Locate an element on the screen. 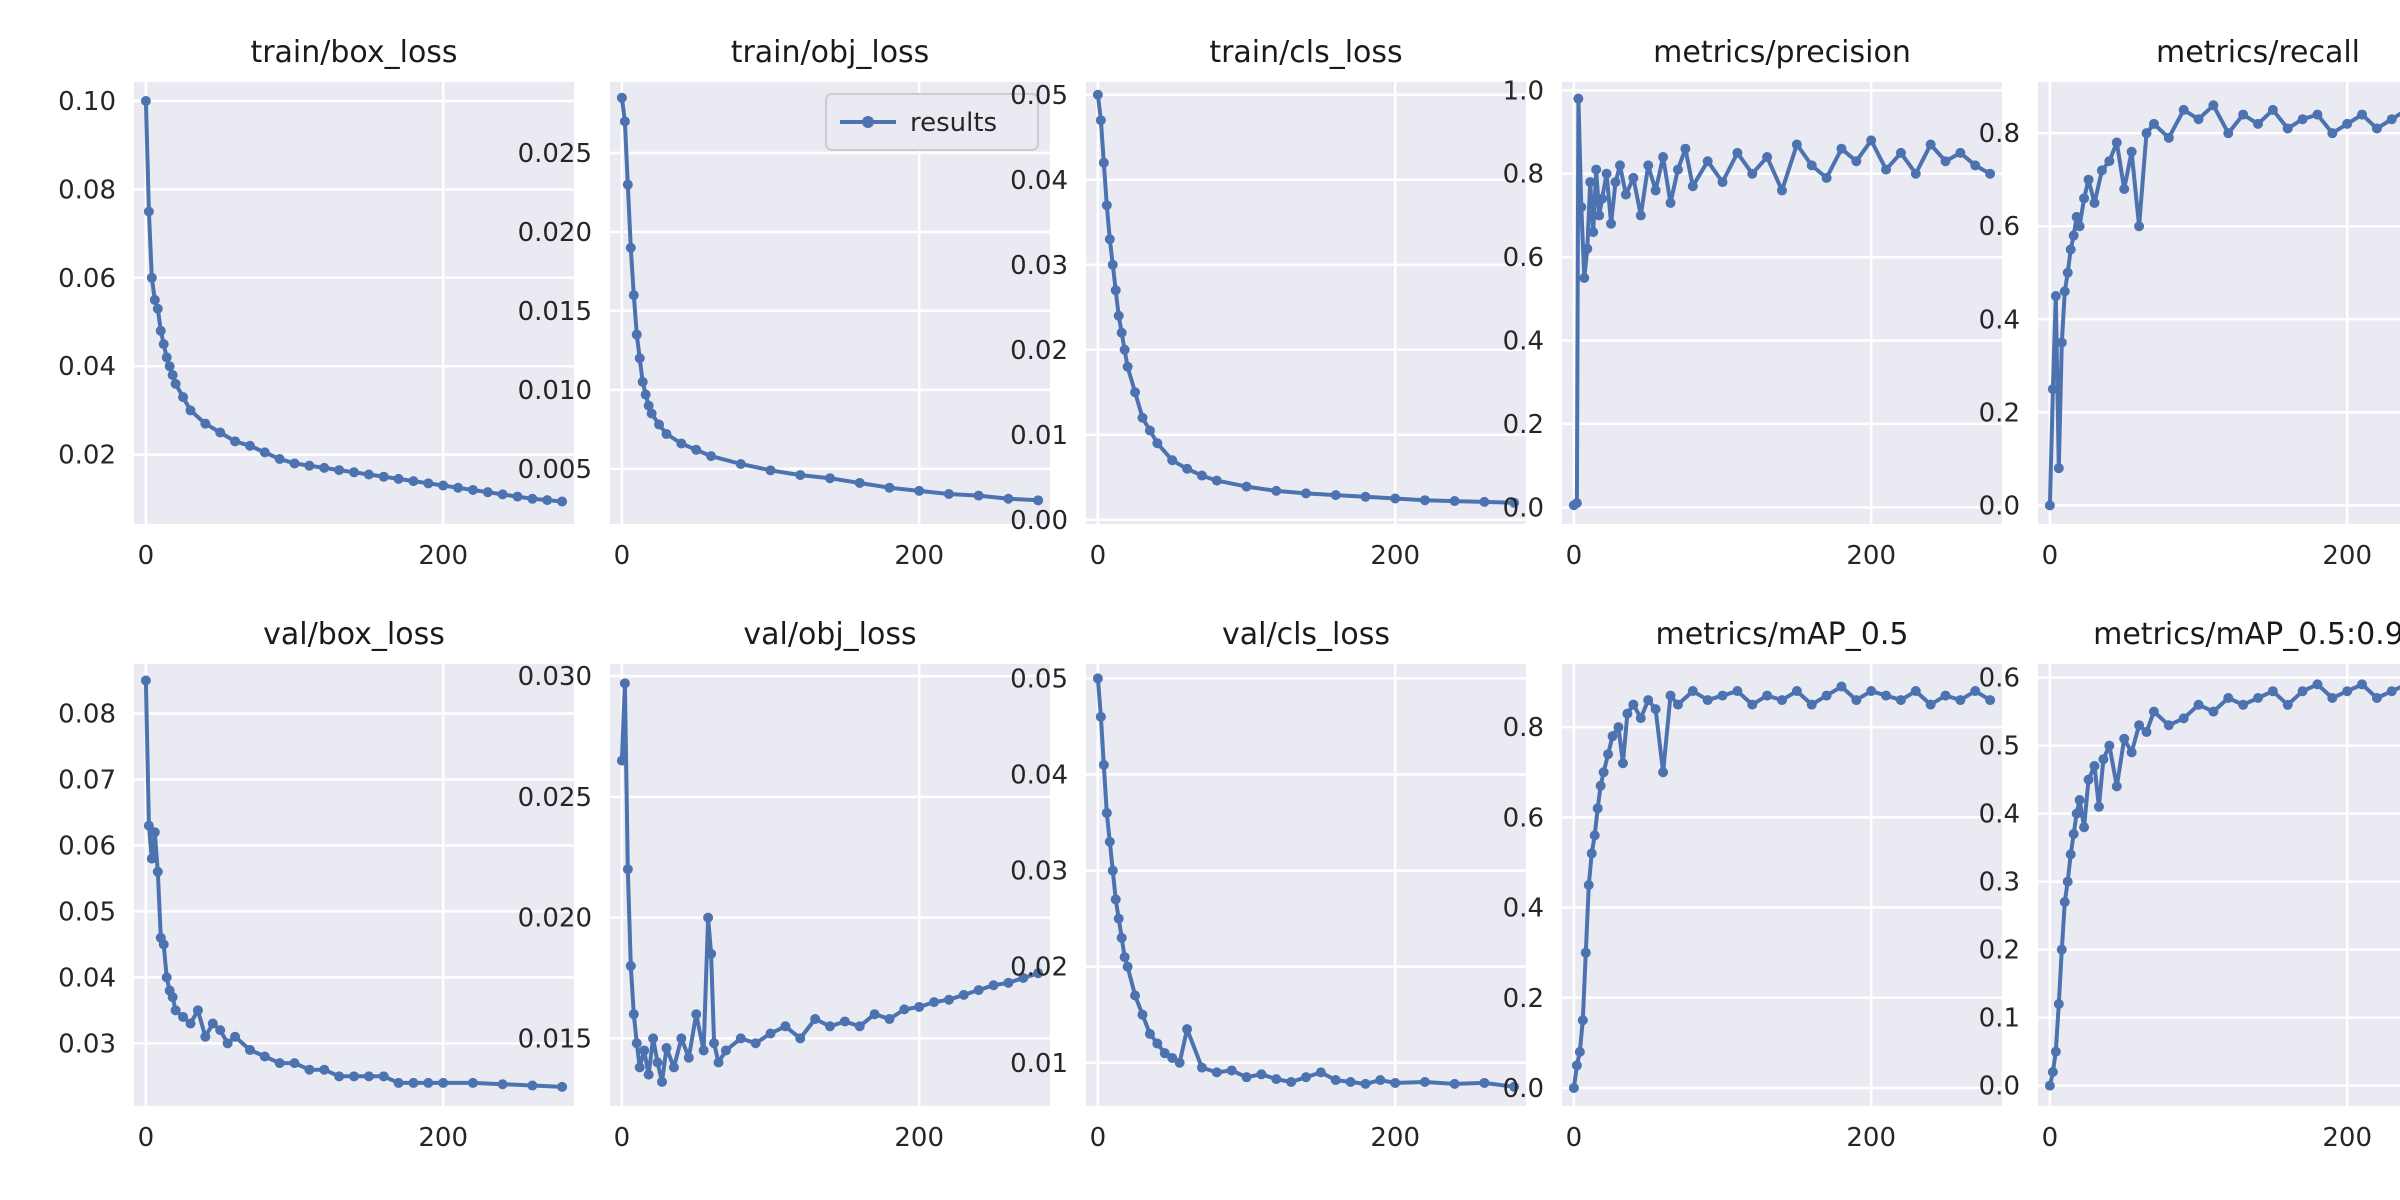  y-tick-label: 0.020 is located at coordinates (555, 919).